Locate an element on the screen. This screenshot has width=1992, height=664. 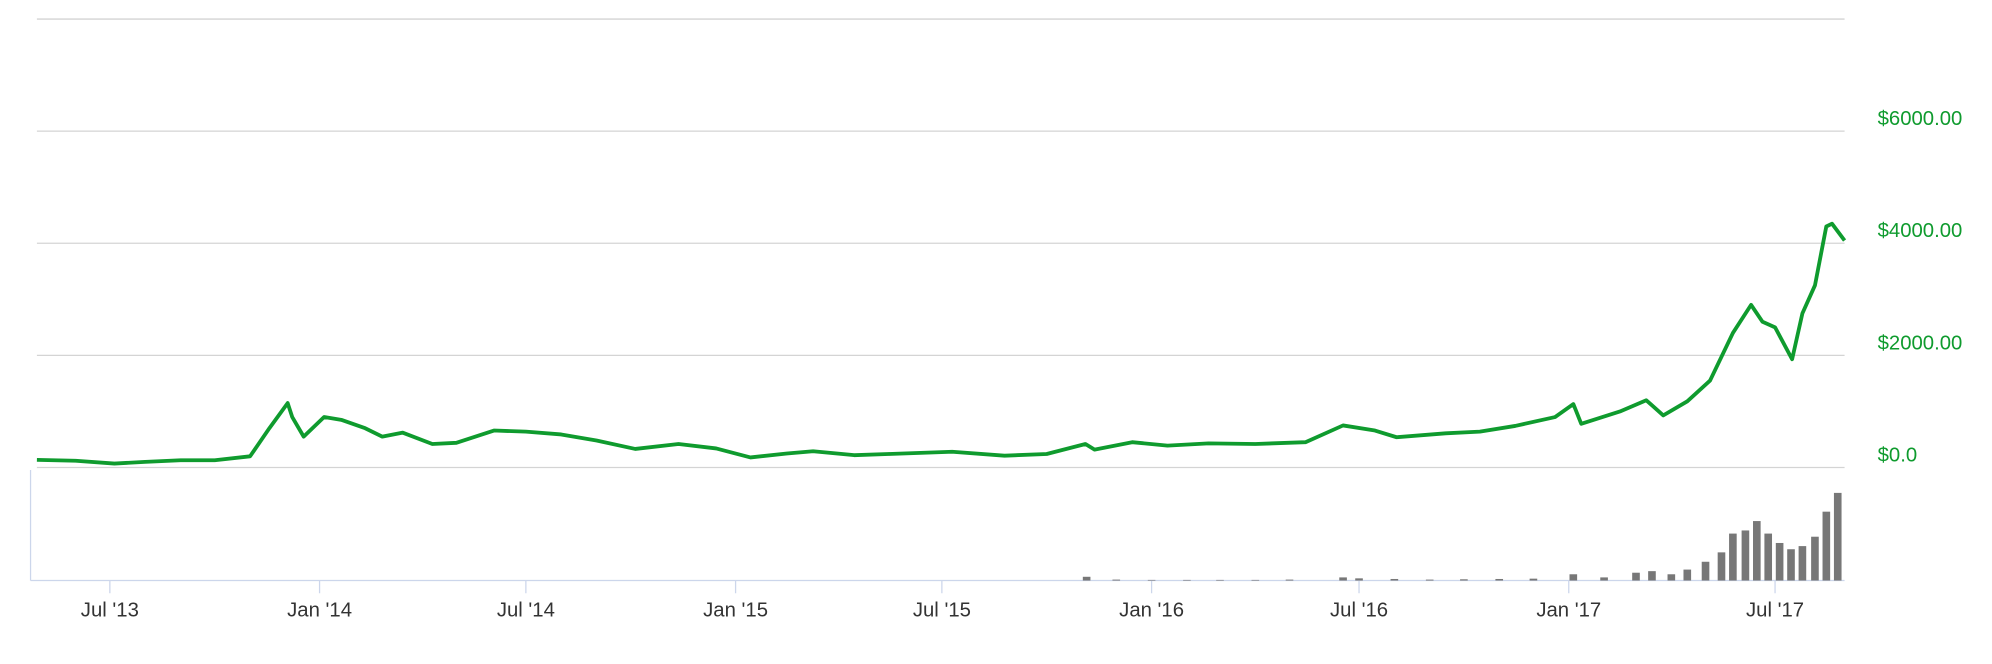
x-tick-label: Jul '14 is located at coordinates (526, 610).